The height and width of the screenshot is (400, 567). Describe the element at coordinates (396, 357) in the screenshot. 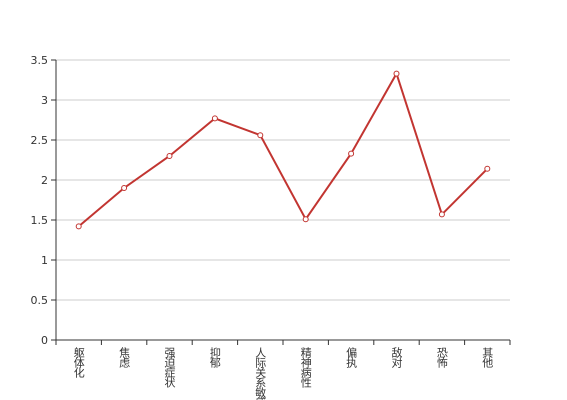

I see `x-tick-label: 敌对` at that location.